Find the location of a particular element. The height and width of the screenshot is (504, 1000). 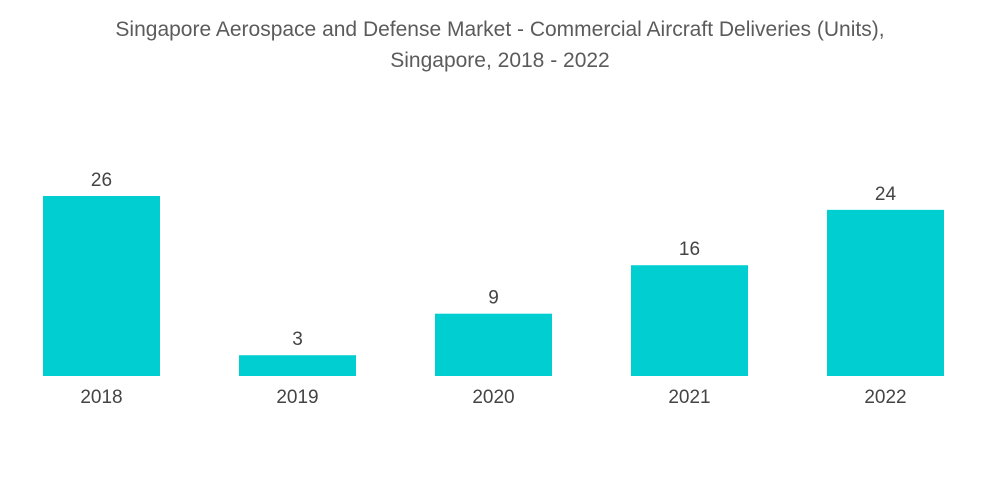

data-label-2019: 3 is located at coordinates (297, 339).